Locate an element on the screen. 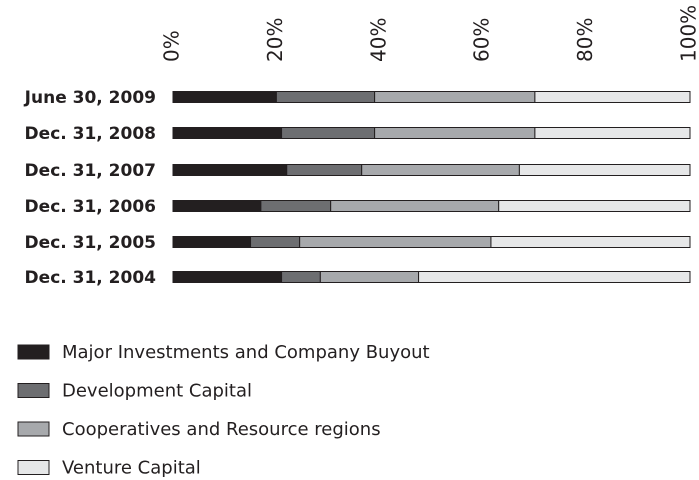  category-label: June 30, 2009 is located at coordinates (90, 98).